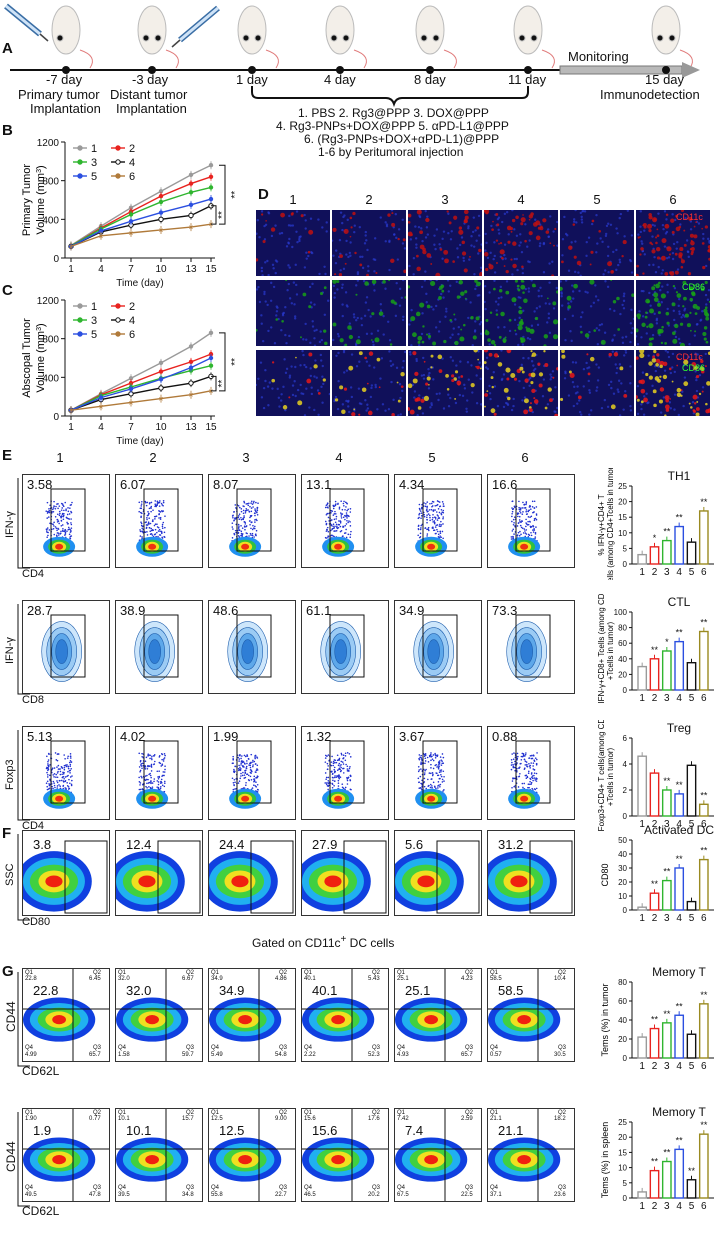 The height and width of the screenshot is (1240, 718). Describe the element at coordinates (293, 383) in the screenshot. I see `micro-bg` at that location.